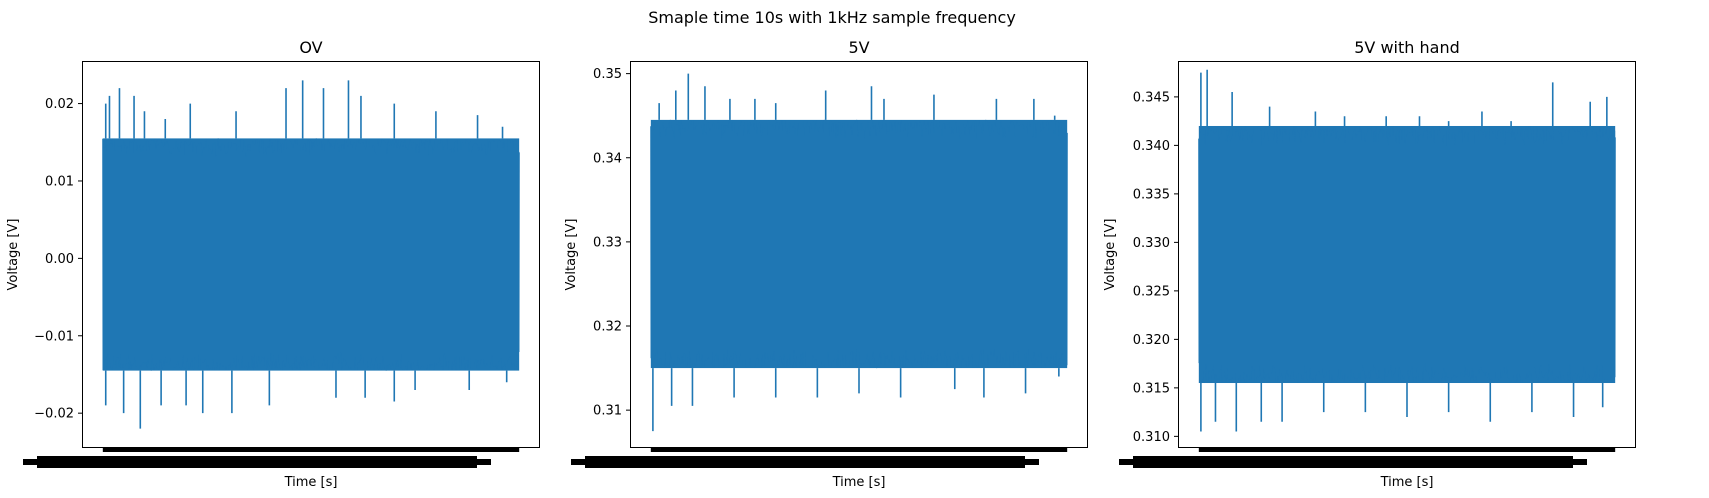 The image size is (1709, 498). What do you see at coordinates (54, 336) in the screenshot?
I see `y-tick-label: −0.01` at bounding box center [54, 336].